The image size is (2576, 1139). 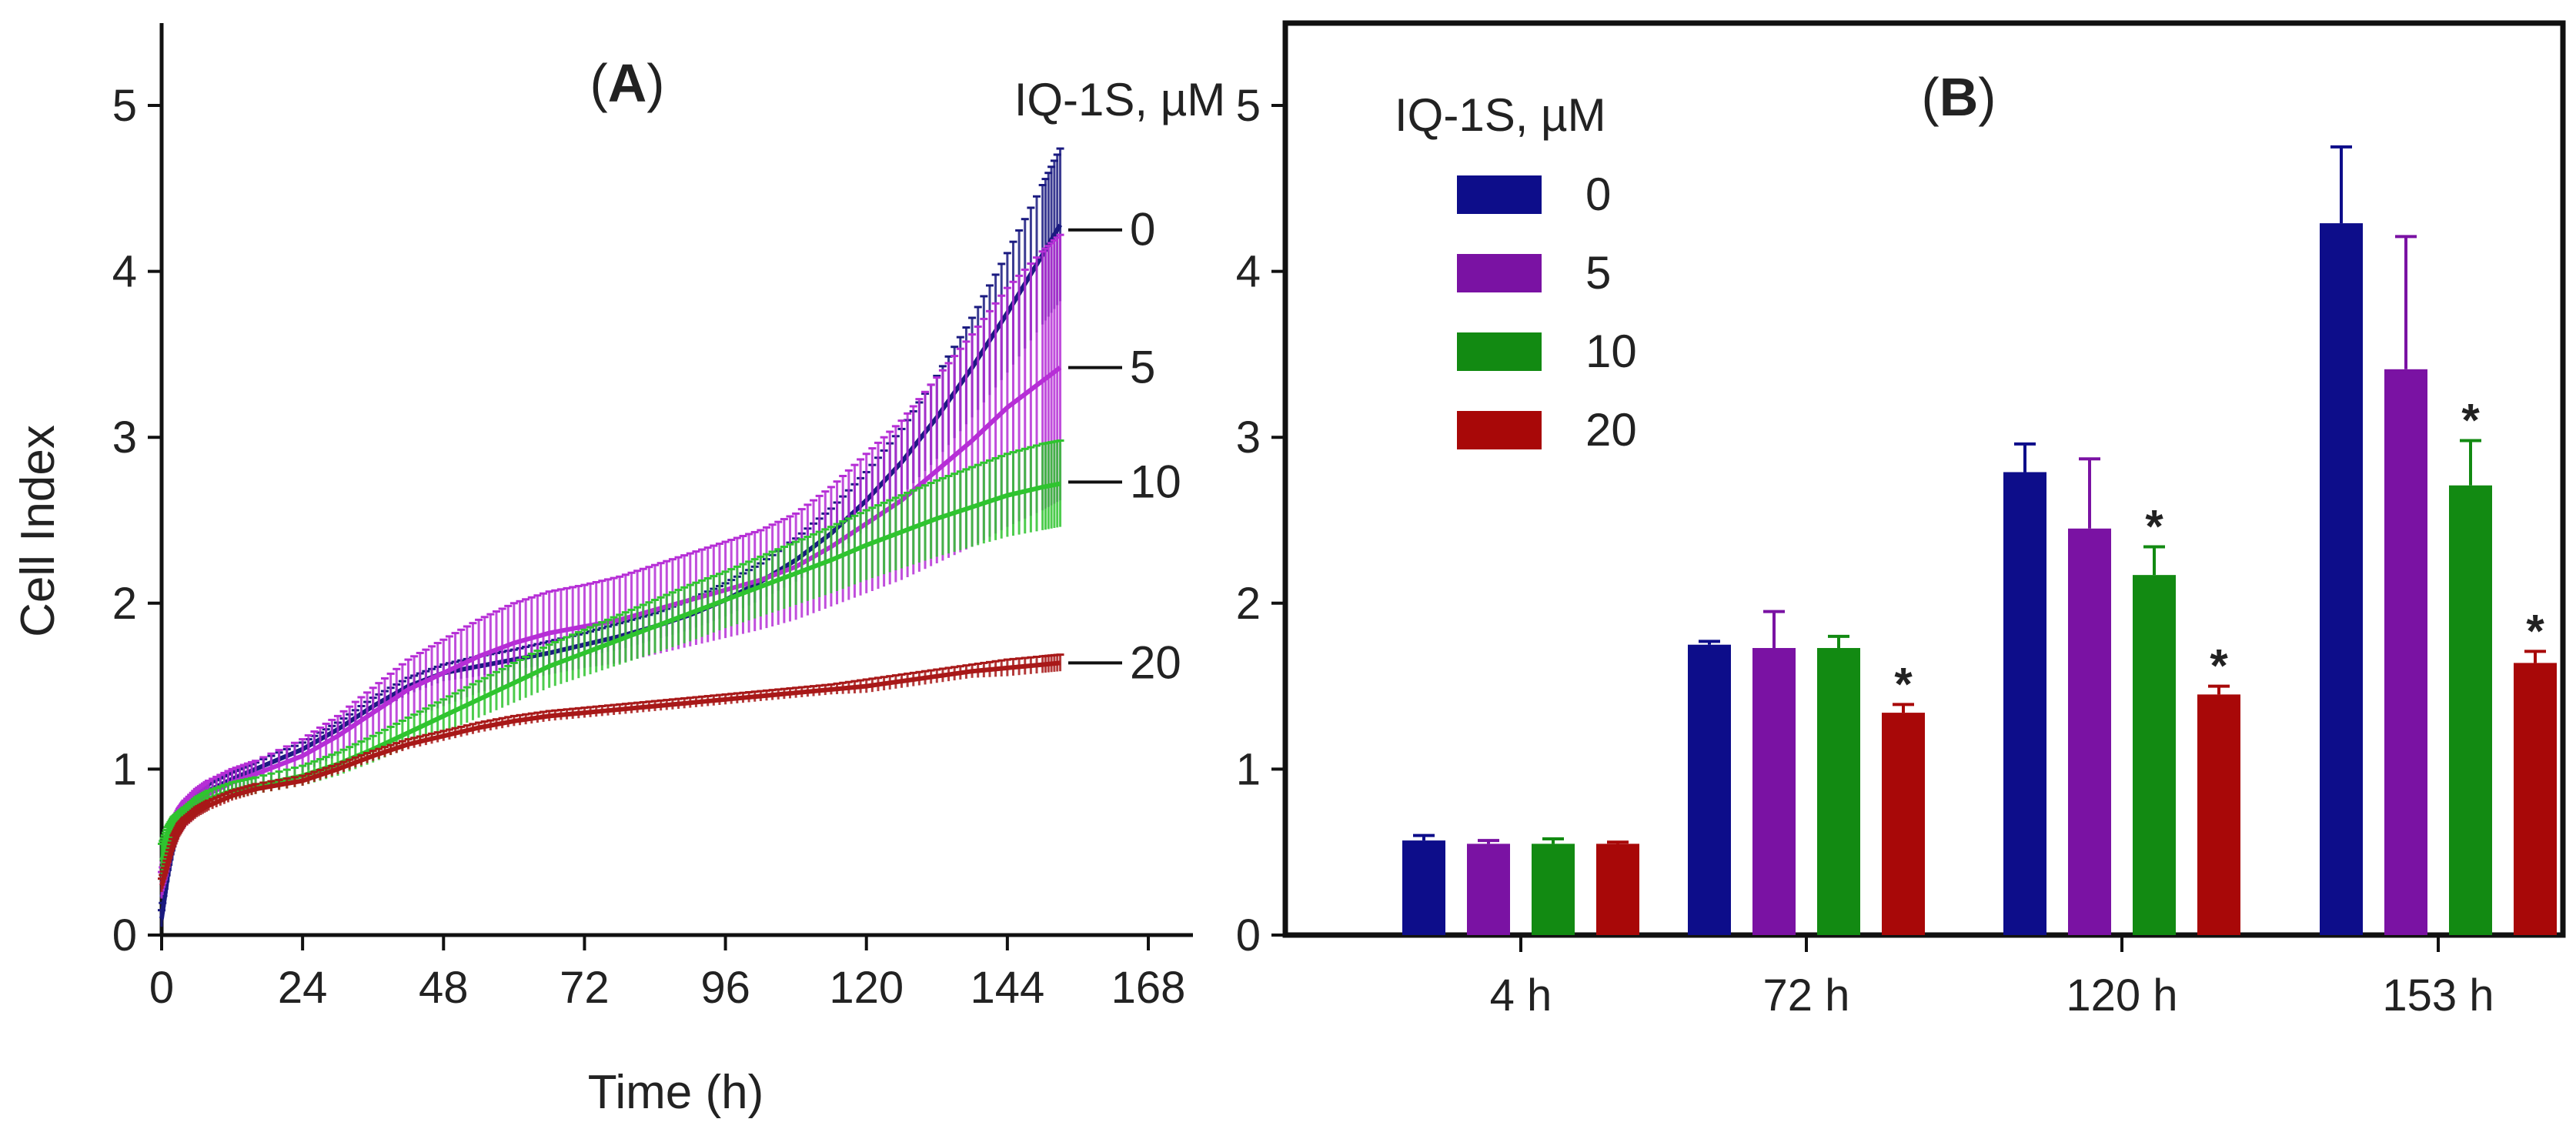 What do you see at coordinates (1007, 988) in the screenshot?
I see `panel-a-x-tick-label: 144` at bounding box center [1007, 988].